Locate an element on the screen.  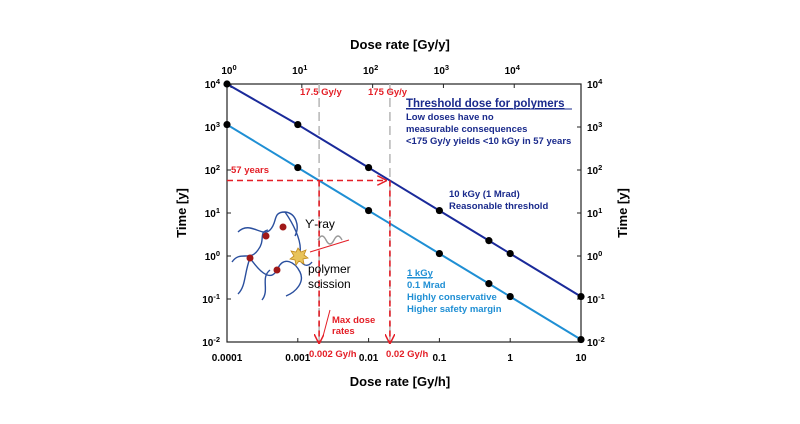
max-dose-label-line2: rates is located at coordinates (343, 331).